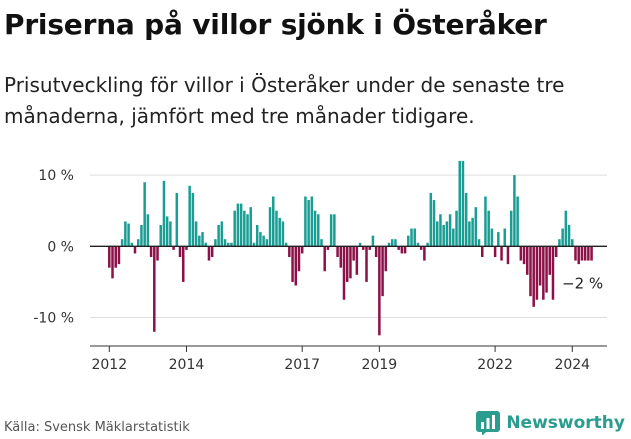 This screenshot has width=631, height=439. What do you see at coordinates (488, 423) in the screenshot?
I see `newsworthy-logo-icon` at bounding box center [488, 423].